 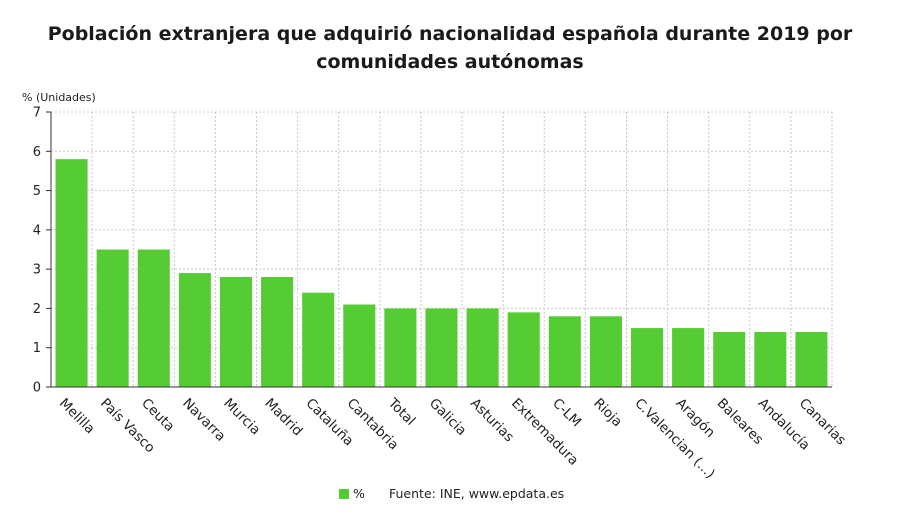 What do you see at coordinates (359, 493) in the screenshot?
I see `legend-label: %` at bounding box center [359, 493].